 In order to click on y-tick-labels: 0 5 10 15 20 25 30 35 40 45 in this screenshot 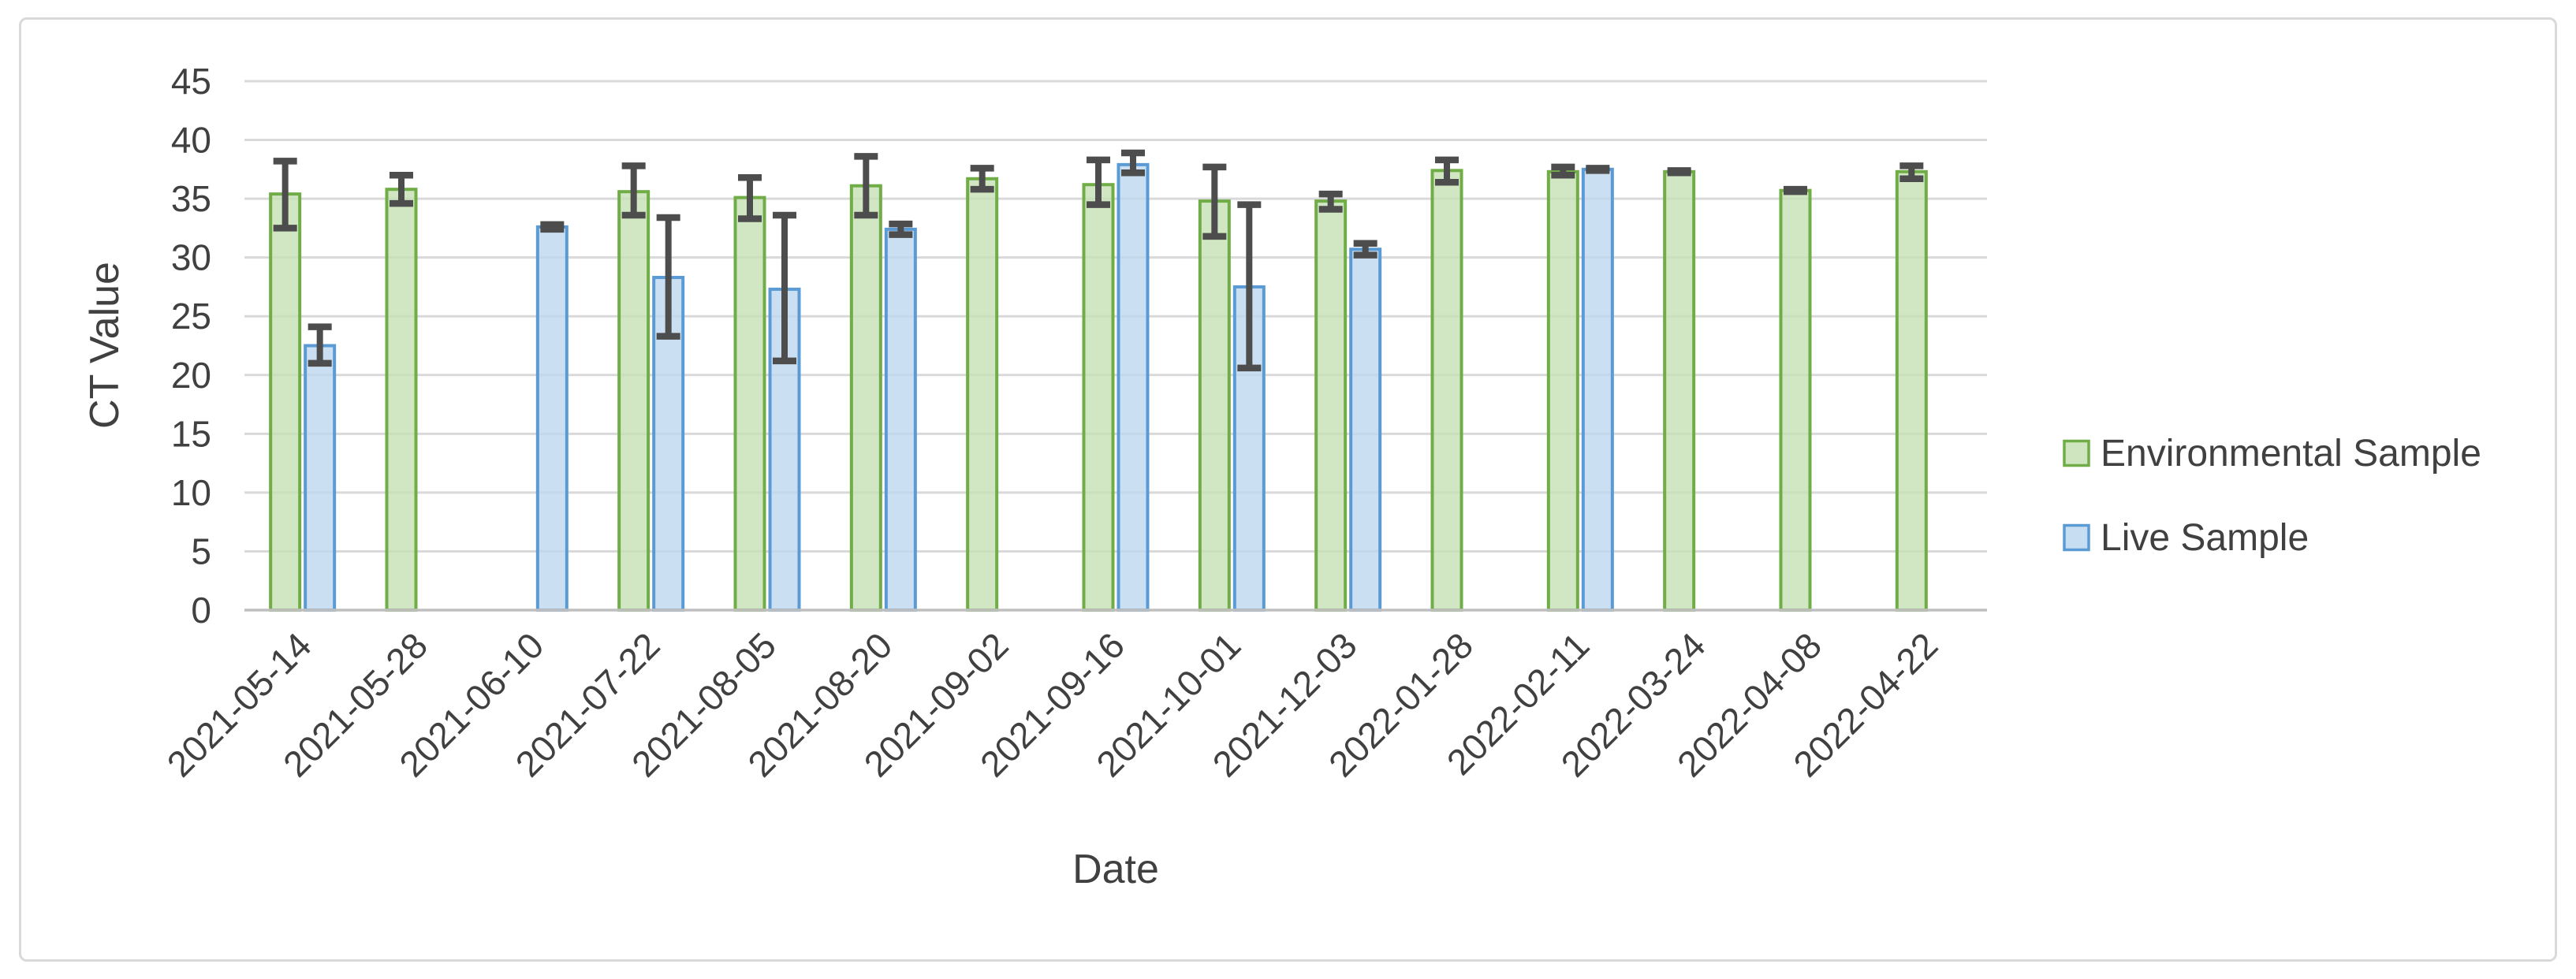, I will do `click(191, 346)`.